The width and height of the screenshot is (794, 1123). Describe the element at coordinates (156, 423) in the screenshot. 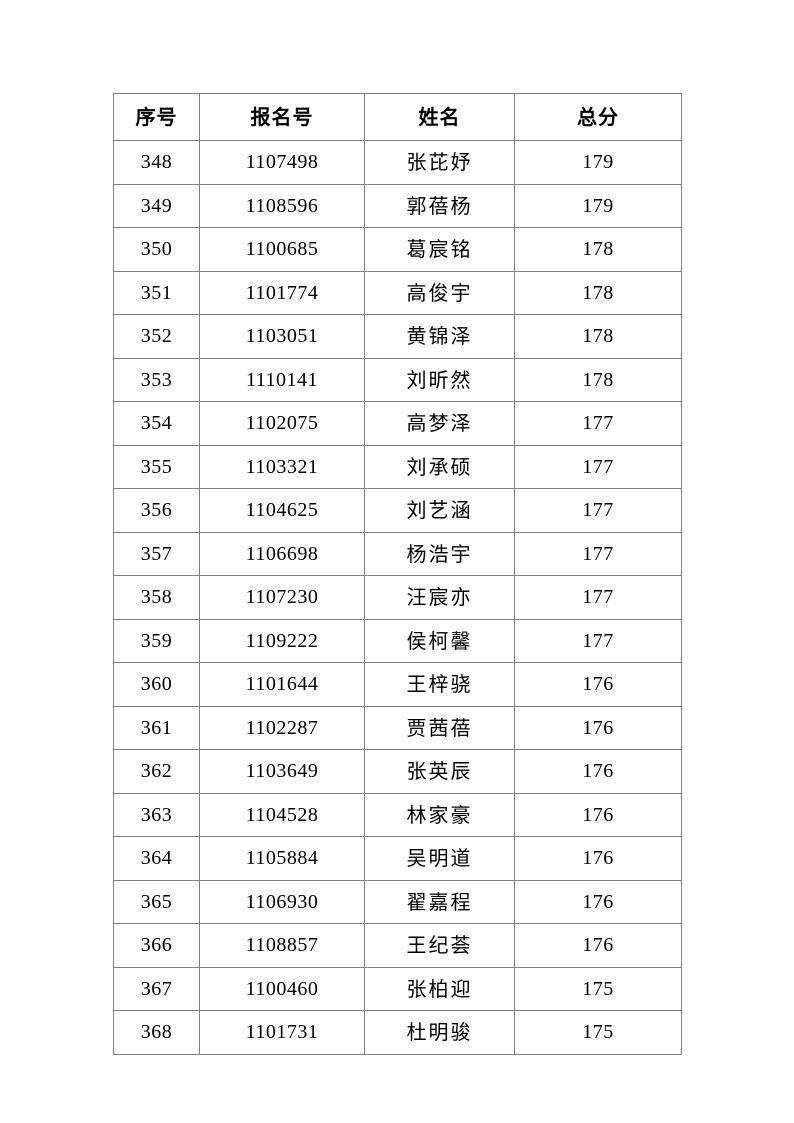

I see `cell-seq: 354` at that location.